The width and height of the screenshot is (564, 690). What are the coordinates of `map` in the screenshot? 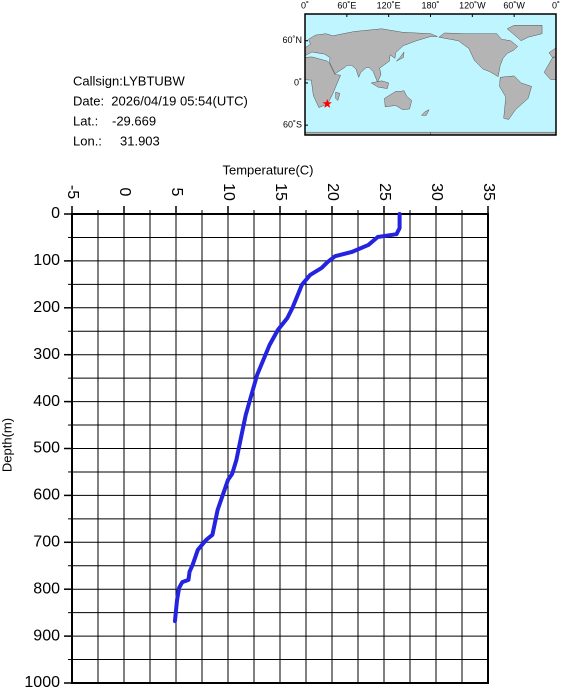 It's located at (372, 74).